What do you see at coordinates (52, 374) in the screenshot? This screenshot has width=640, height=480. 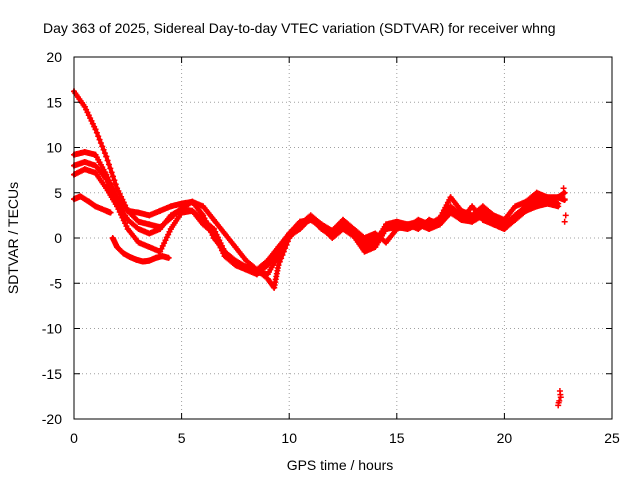 I see `y-tick-label: -15` at bounding box center [52, 374].